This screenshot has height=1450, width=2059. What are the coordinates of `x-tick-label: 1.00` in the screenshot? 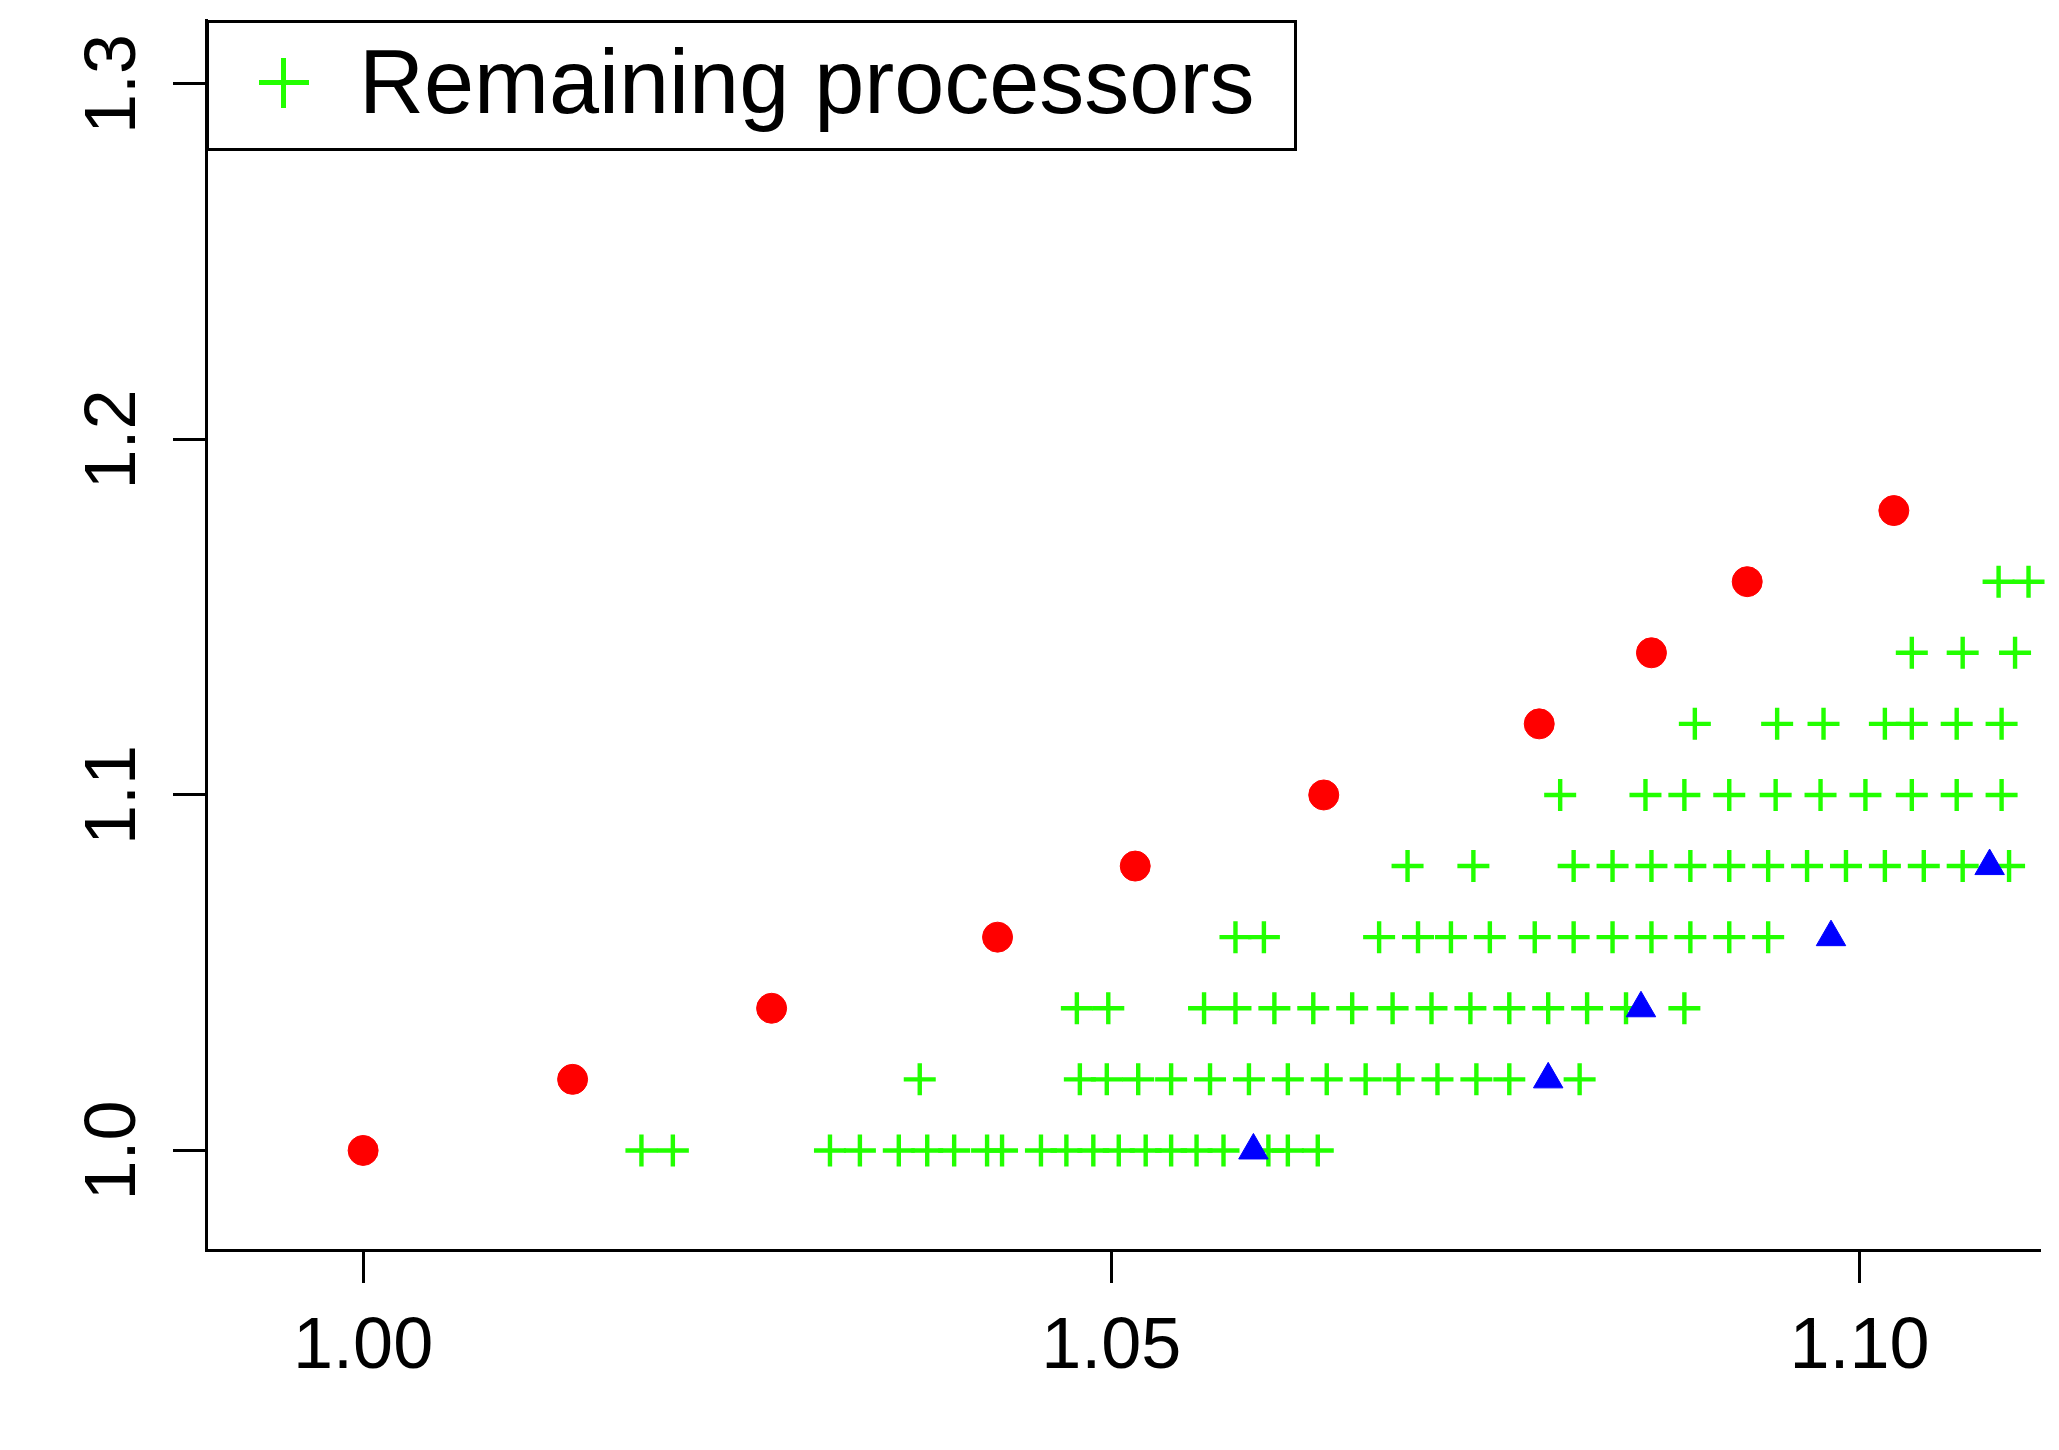 It's located at (363, 1343).